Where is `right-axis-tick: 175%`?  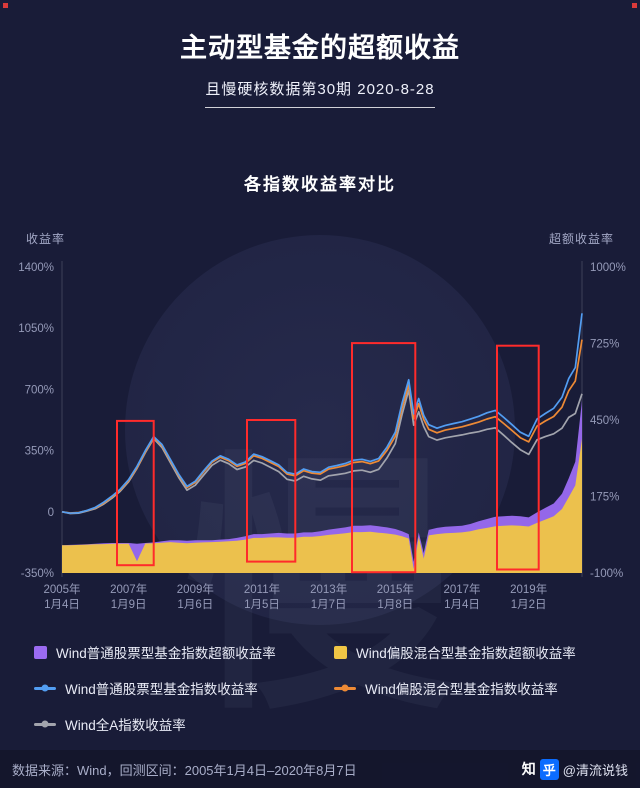 right-axis-tick: 175% is located at coordinates (604, 498).